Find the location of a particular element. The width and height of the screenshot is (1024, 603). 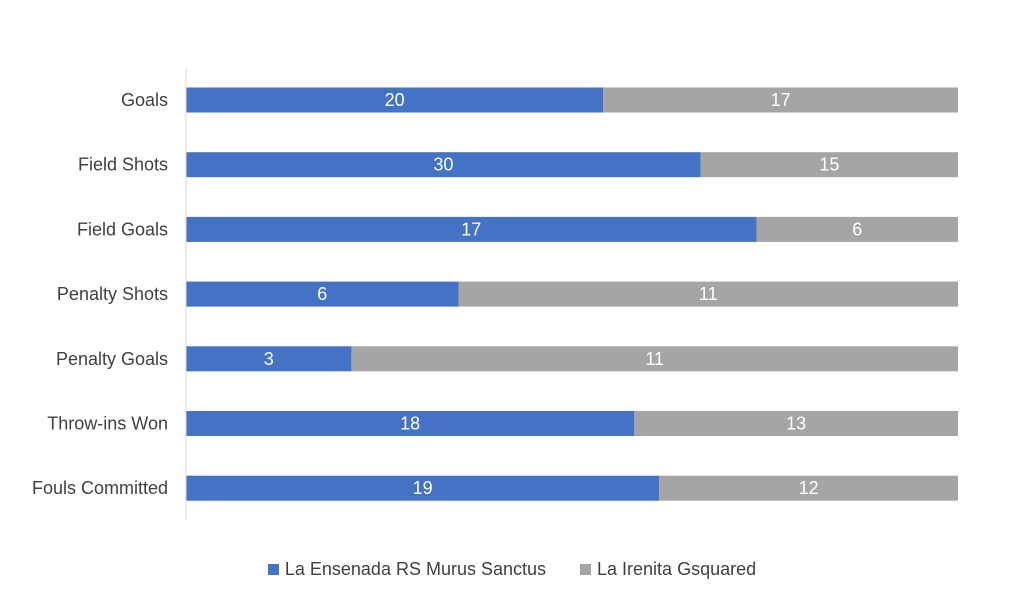

value-label-series-2-throw-ins-won: 13 is located at coordinates (796, 424).